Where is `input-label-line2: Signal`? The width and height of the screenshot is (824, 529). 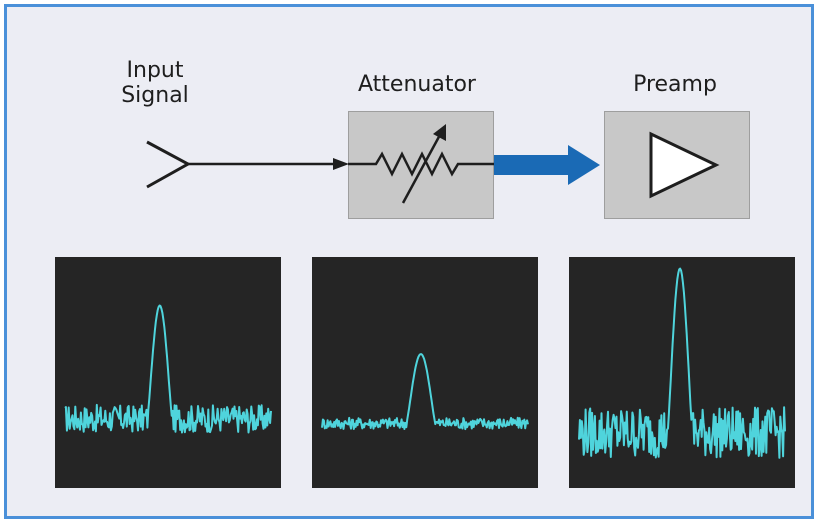
input-label-line2: Signal is located at coordinates (155, 95).